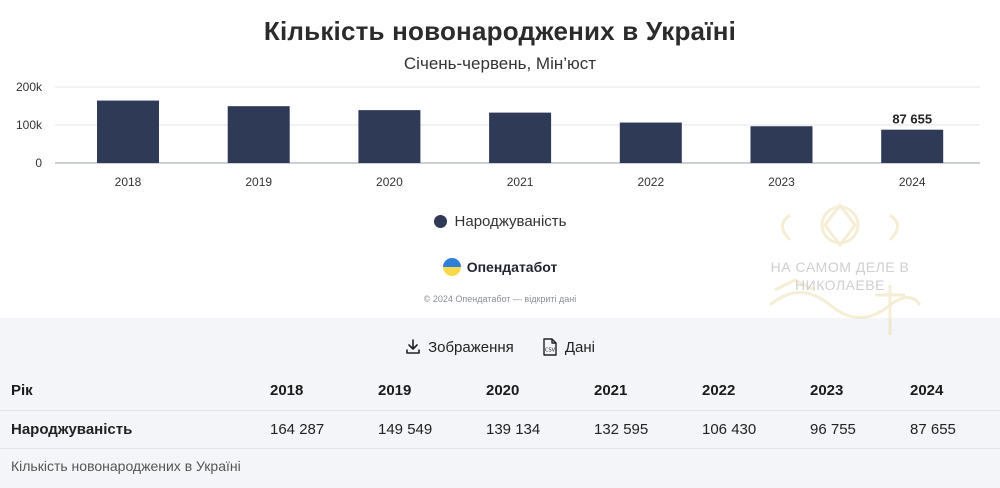 Image resolution: width=1000 pixels, height=488 pixels. Describe the element at coordinates (395, 391) in the screenshot. I see `table-header-cell: 2019` at that location.